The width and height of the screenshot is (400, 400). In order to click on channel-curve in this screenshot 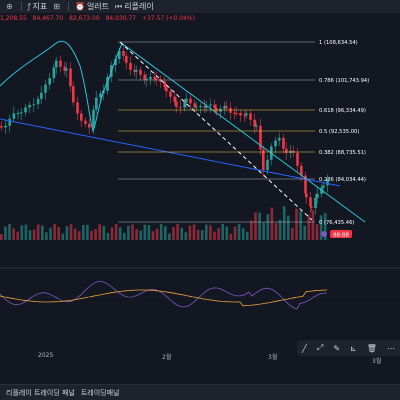, I will do `click(61, 86)`.